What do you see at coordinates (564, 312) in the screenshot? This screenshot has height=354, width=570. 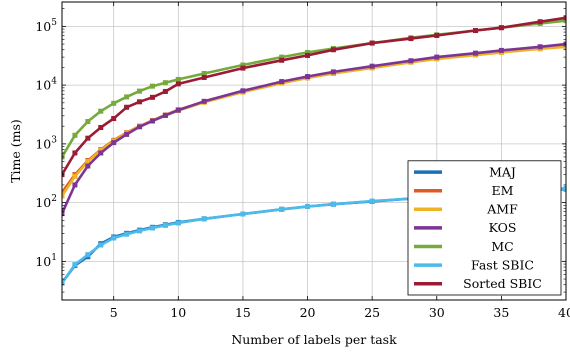 I see `x-tick-label: 40` at bounding box center [564, 312].